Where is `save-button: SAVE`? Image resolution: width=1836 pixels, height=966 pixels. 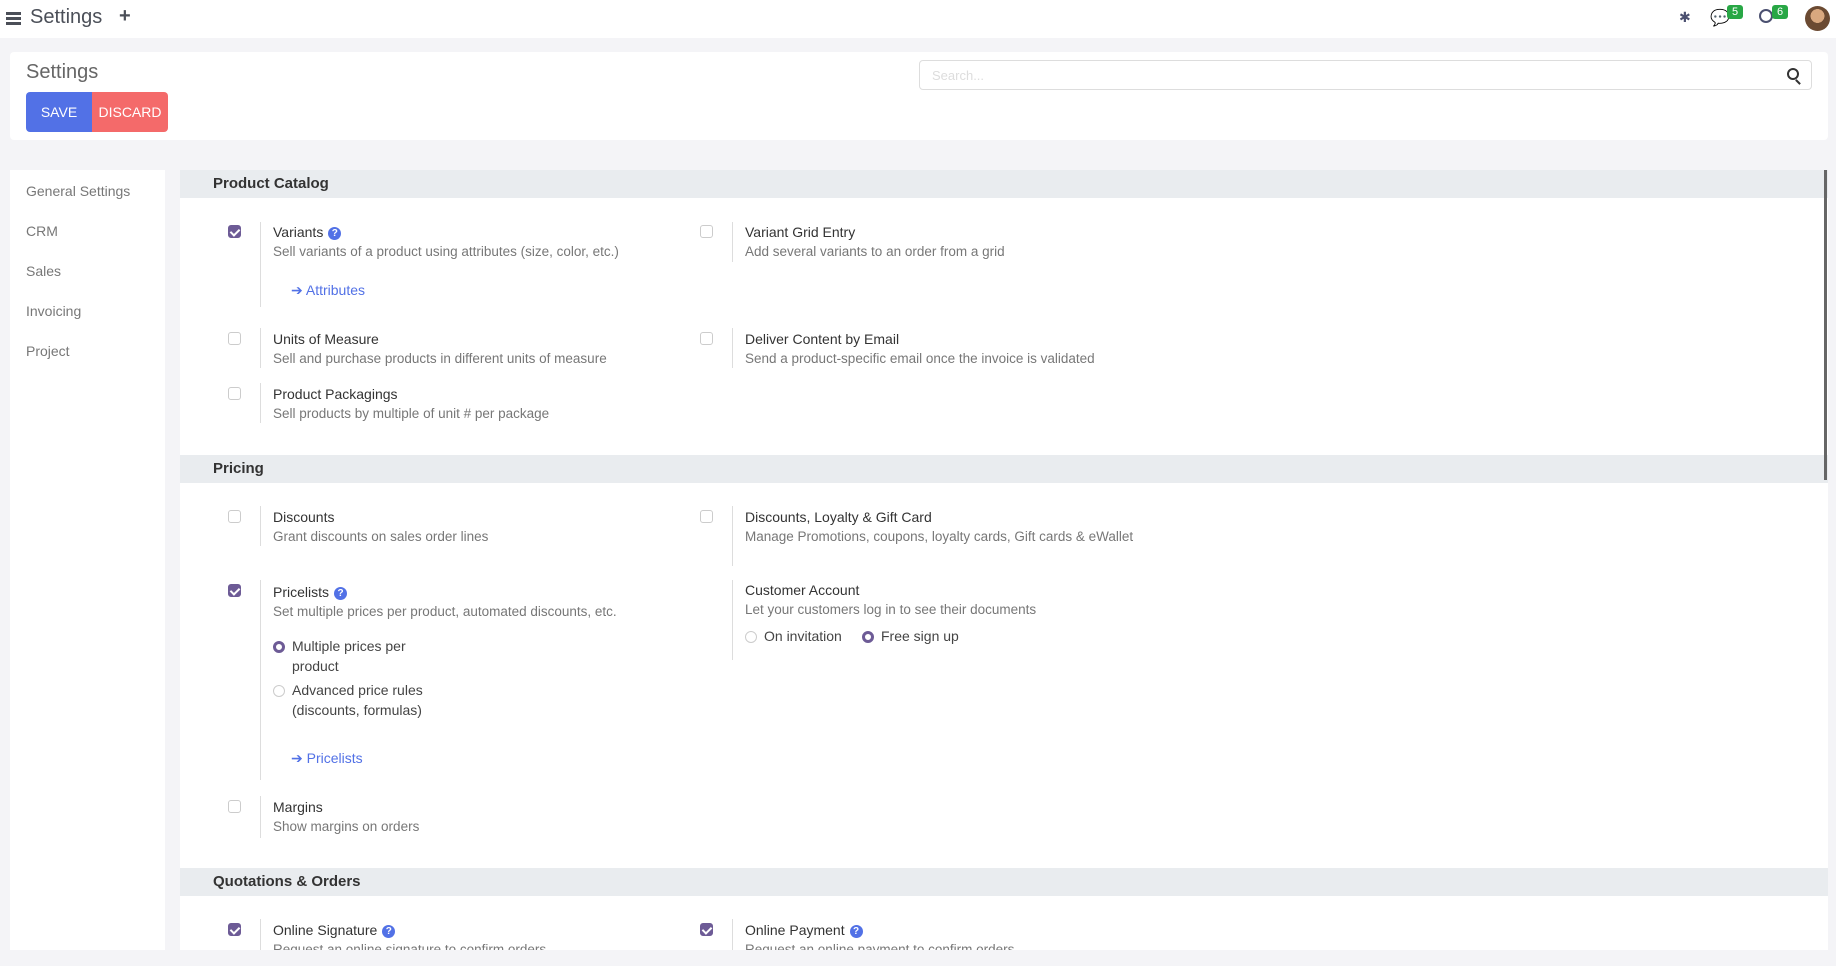
save-button: SAVE is located at coordinates (59, 112).